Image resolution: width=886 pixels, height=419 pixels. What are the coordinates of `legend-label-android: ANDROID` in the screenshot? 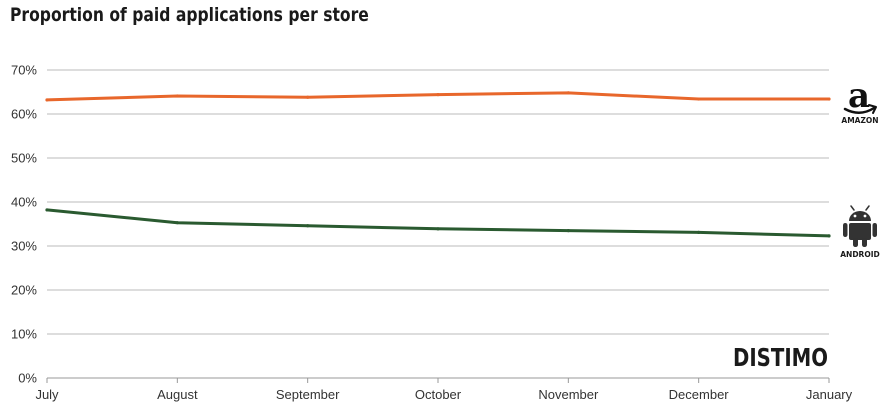 It's located at (859, 254).